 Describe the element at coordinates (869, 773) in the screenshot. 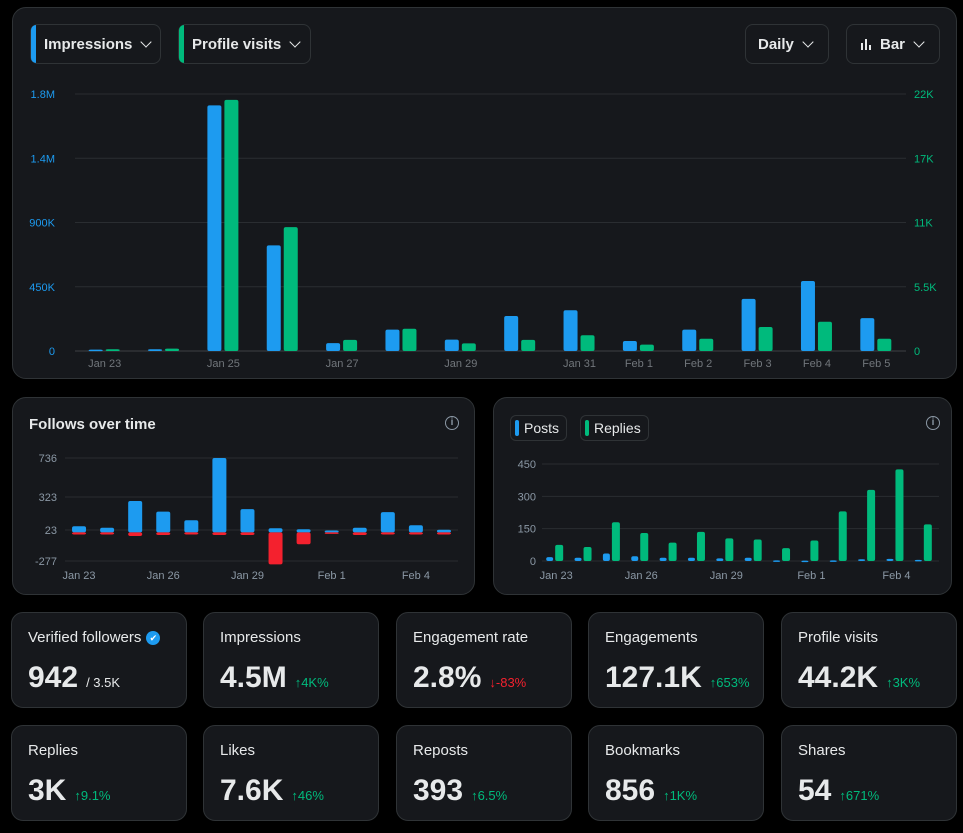

I see `stat-shares: Shares 54 ↑671%` at that location.